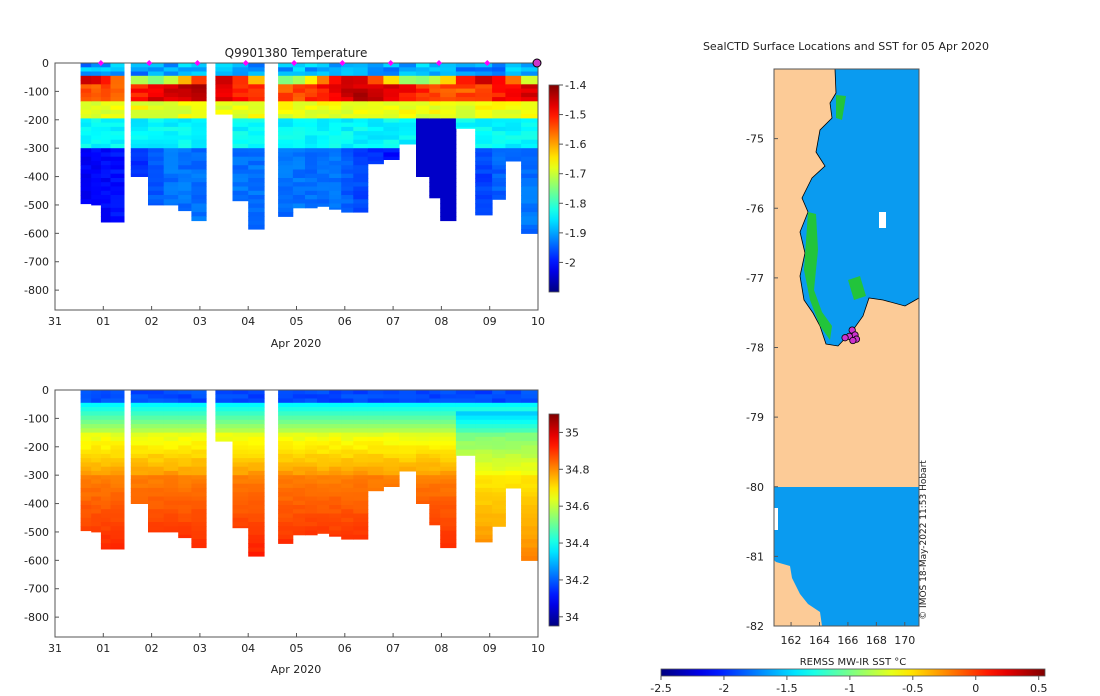 The width and height of the screenshot is (1100, 696). I want to click on lon-tick-label: 168, so click(876, 640).